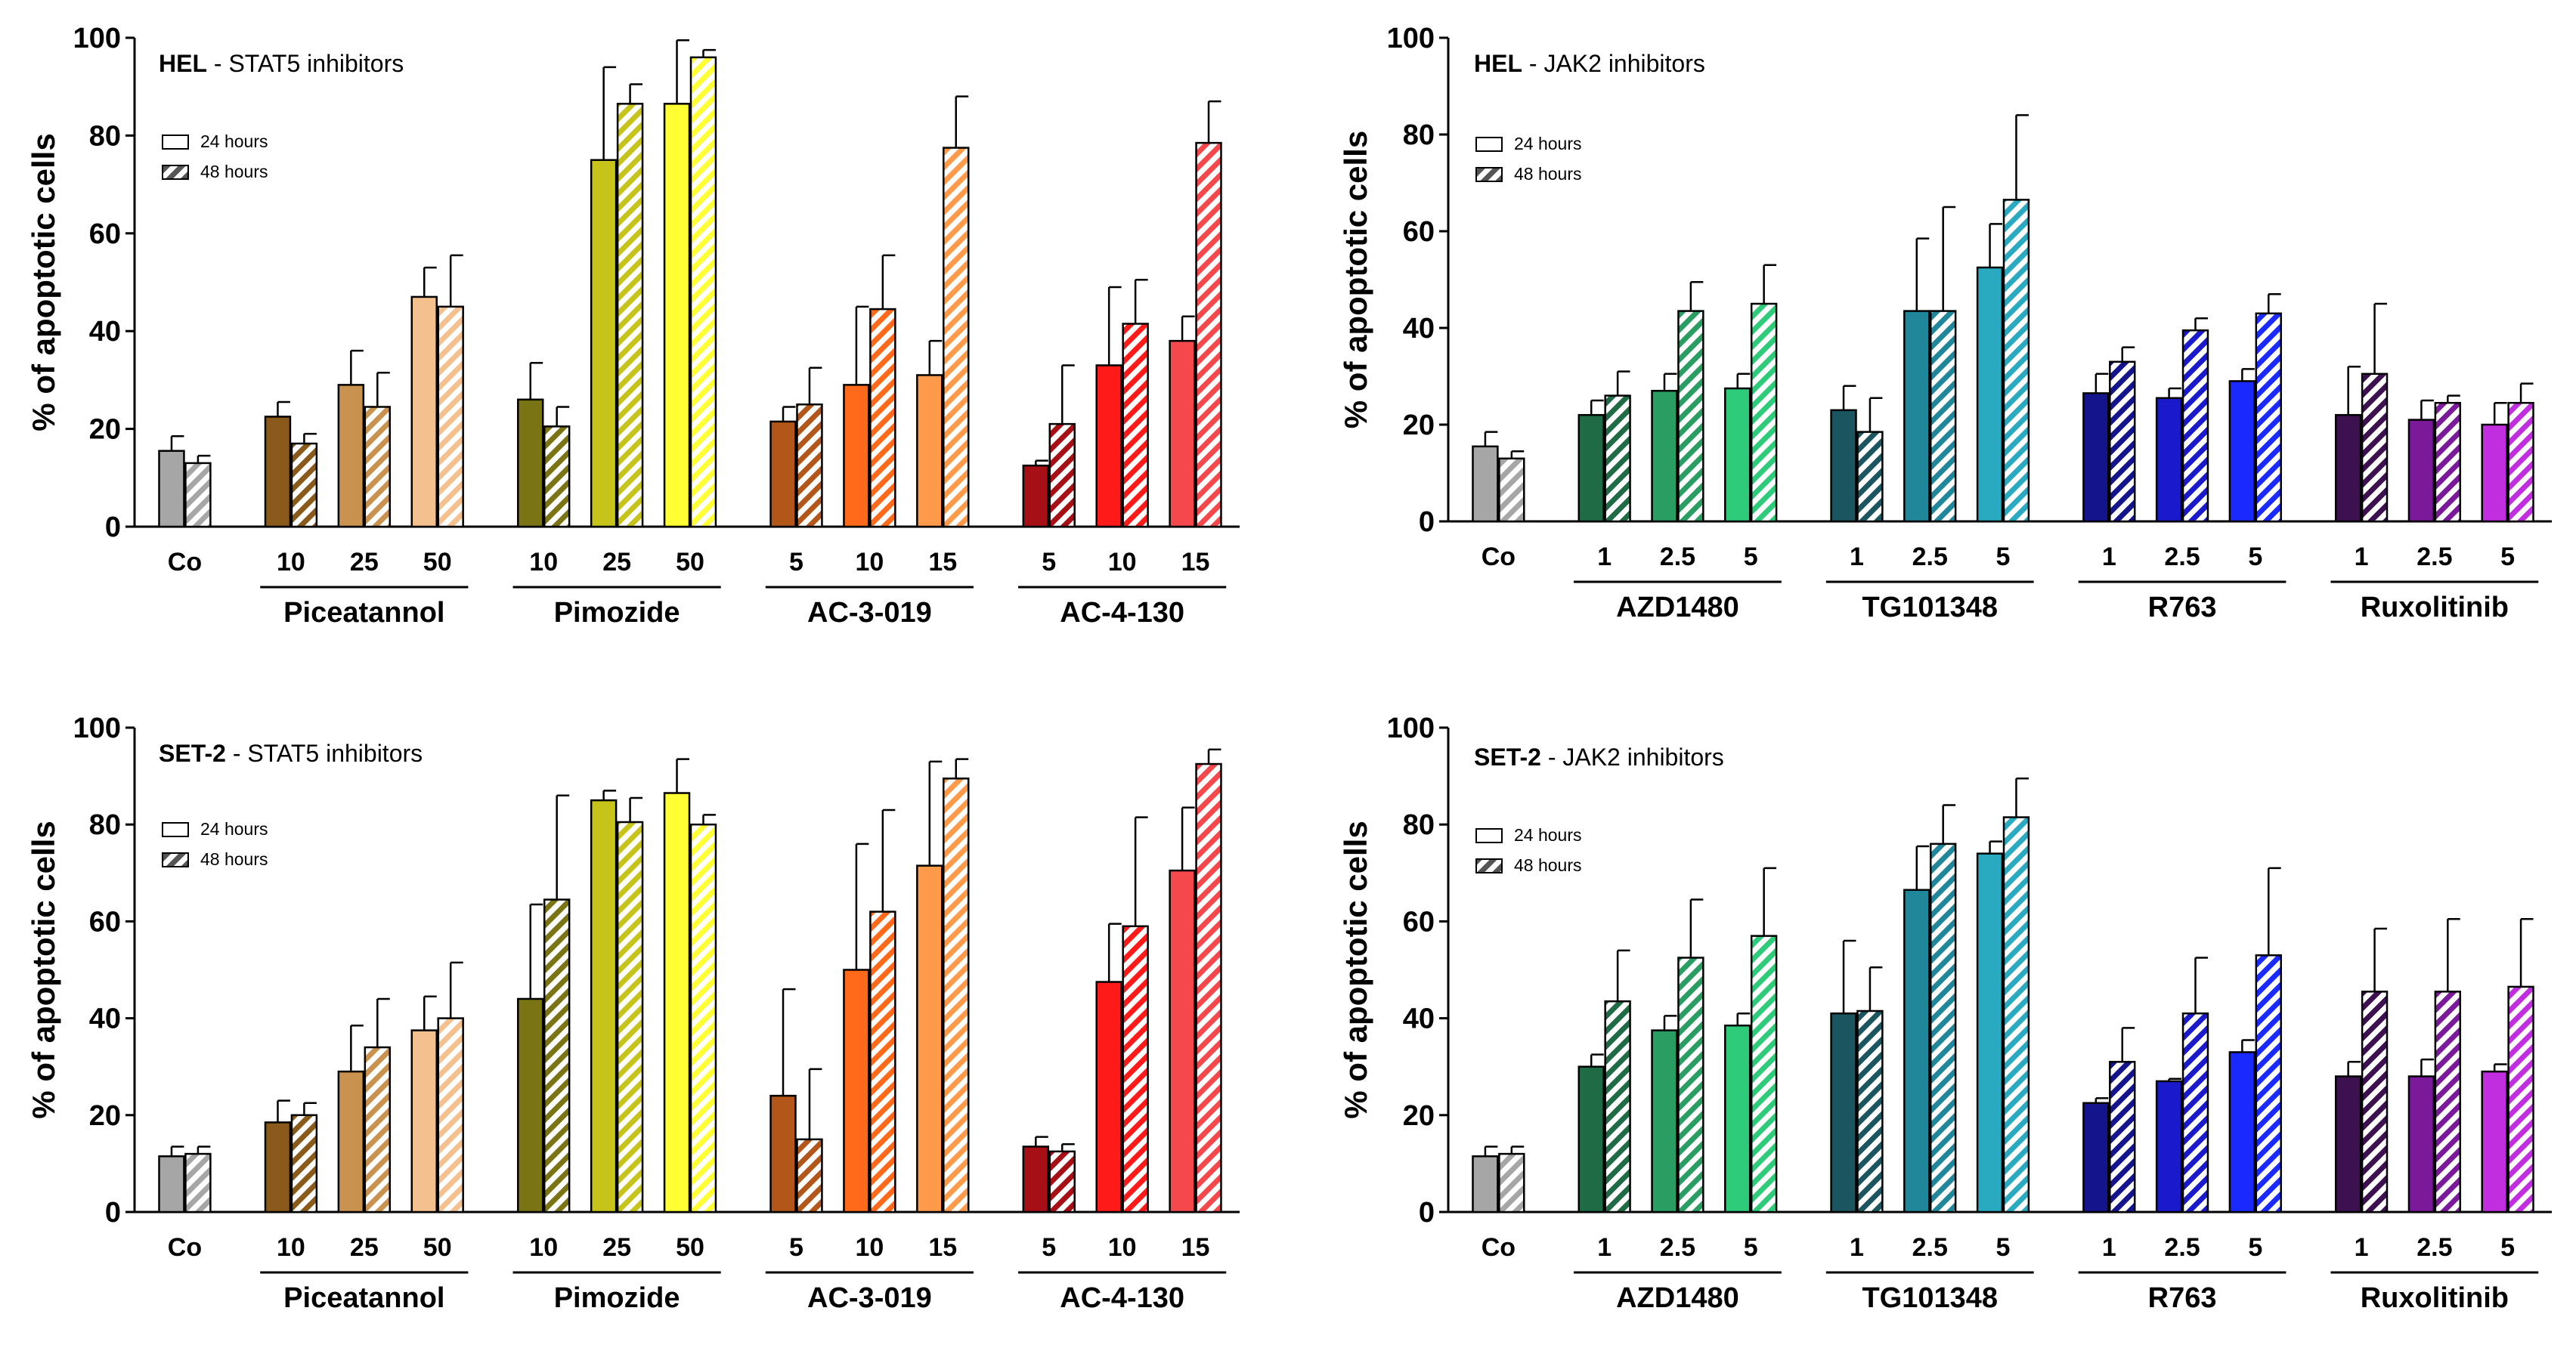  What do you see at coordinates (2448, 1102) in the screenshot?
I see `bar-48h-Ruxolitinib-2.5` at bounding box center [2448, 1102].